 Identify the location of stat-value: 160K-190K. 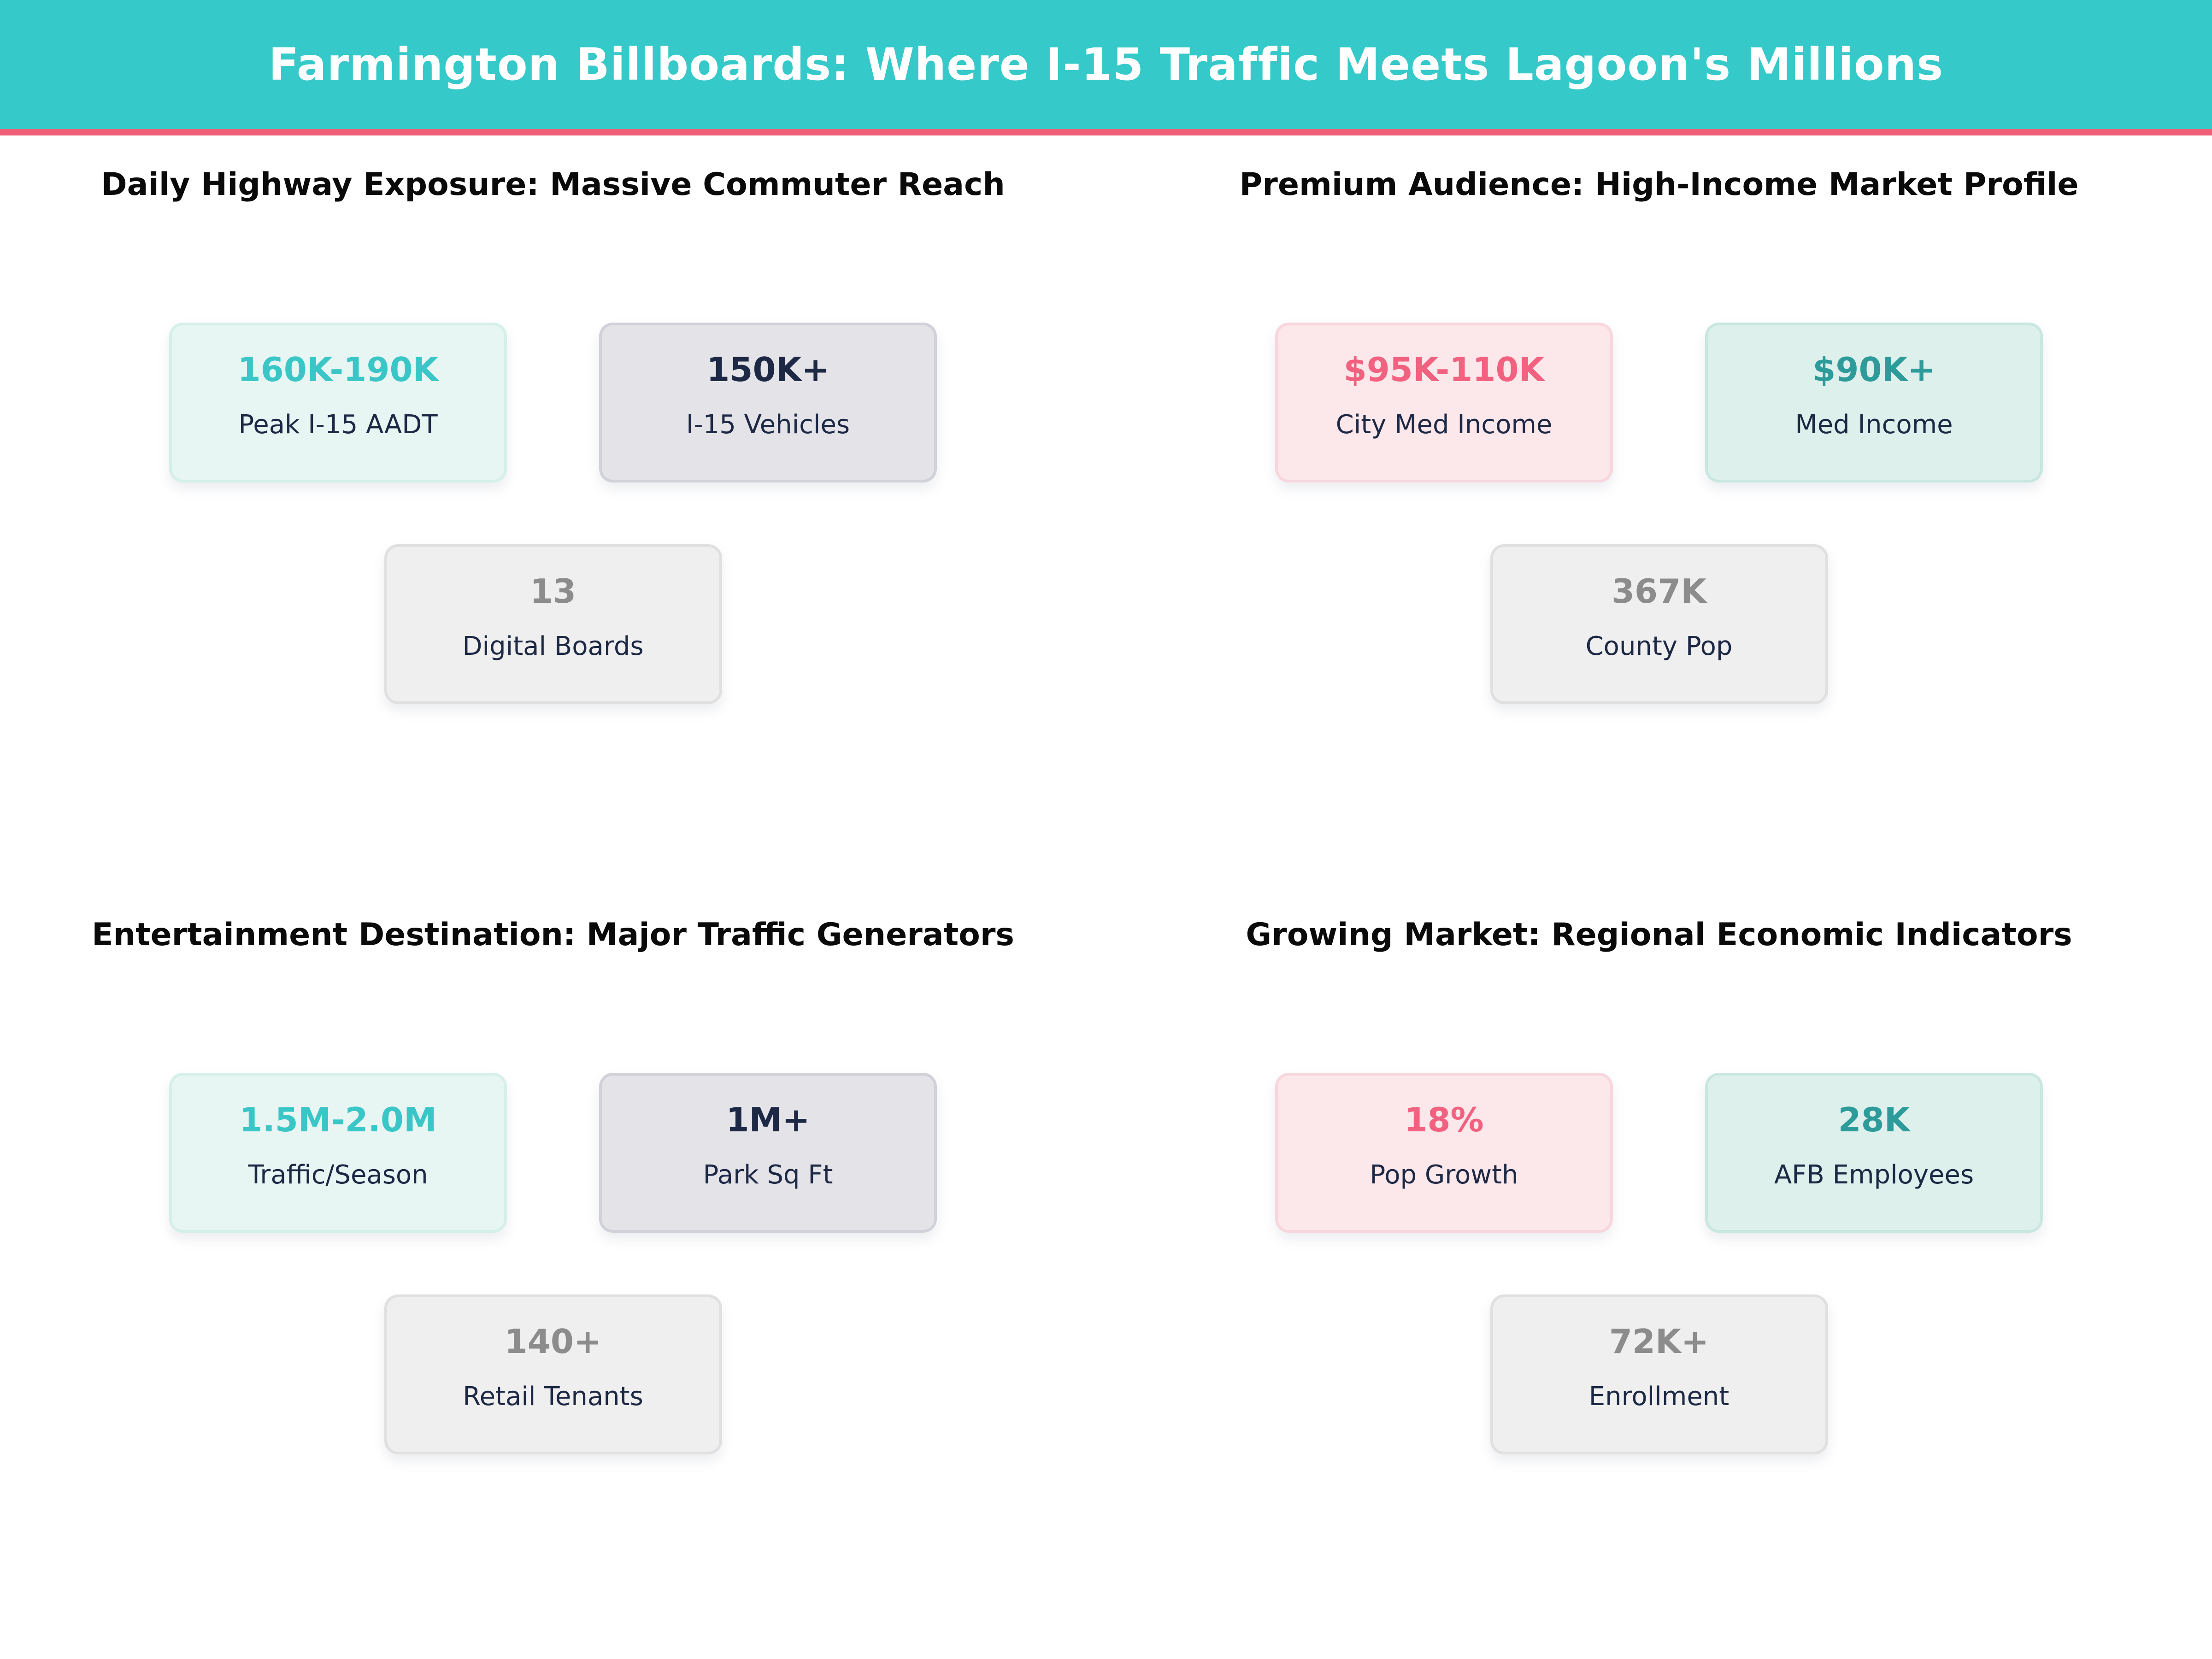
(338, 369).